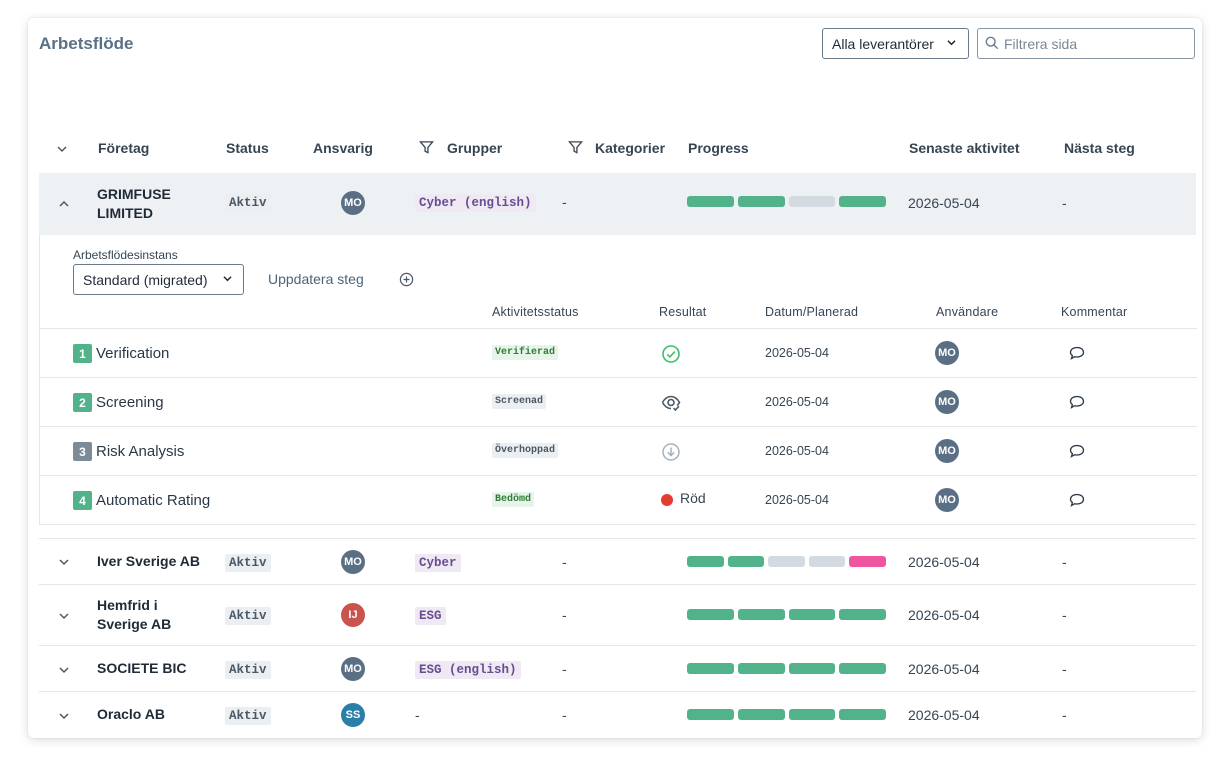 The height and width of the screenshot is (774, 1231). I want to click on workflow-step: 3 Risk Analysis Överhoppad 2026-05-04 MO, so click(618, 450).